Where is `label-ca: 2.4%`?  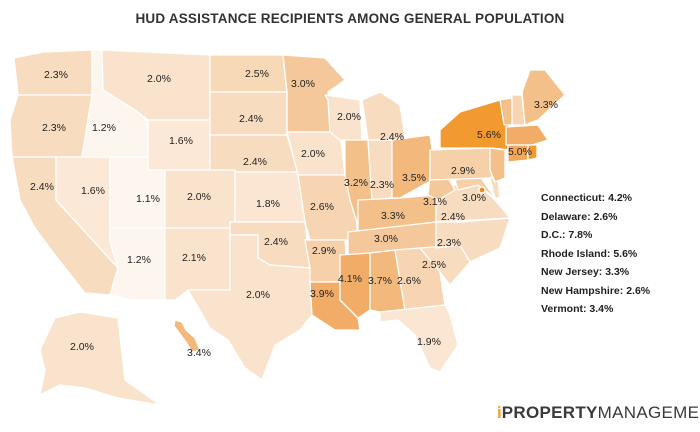
label-ca: 2.4% is located at coordinates (42, 187).